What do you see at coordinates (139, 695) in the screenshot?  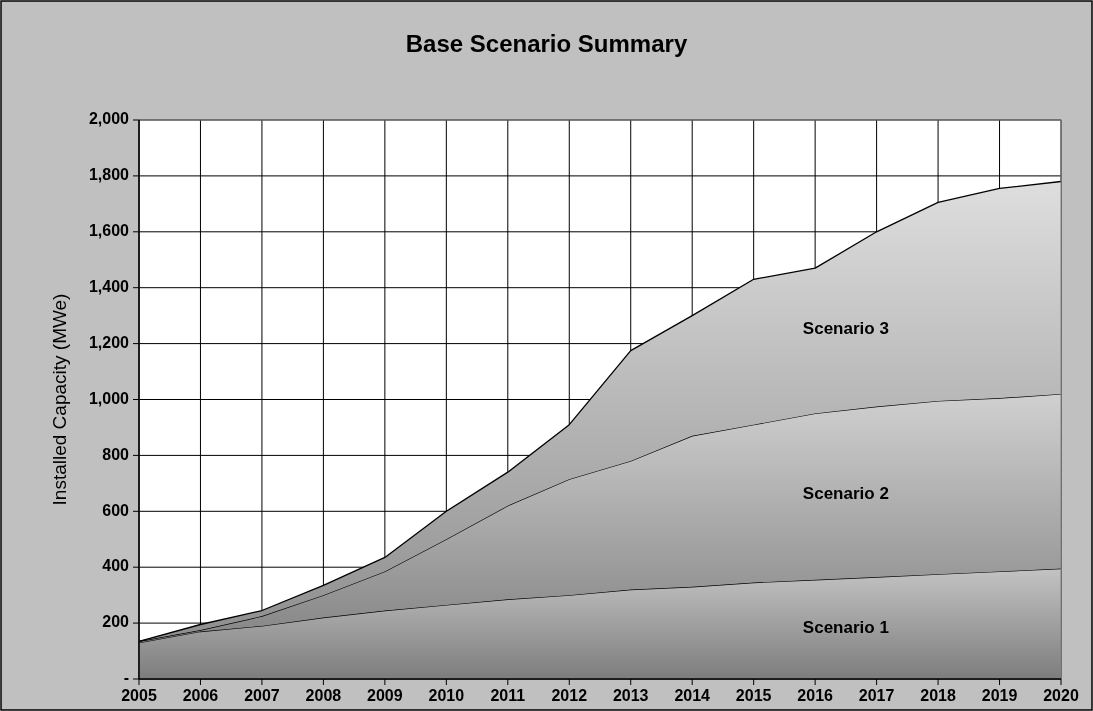 I see `x-tick-label: 2005` at bounding box center [139, 695].